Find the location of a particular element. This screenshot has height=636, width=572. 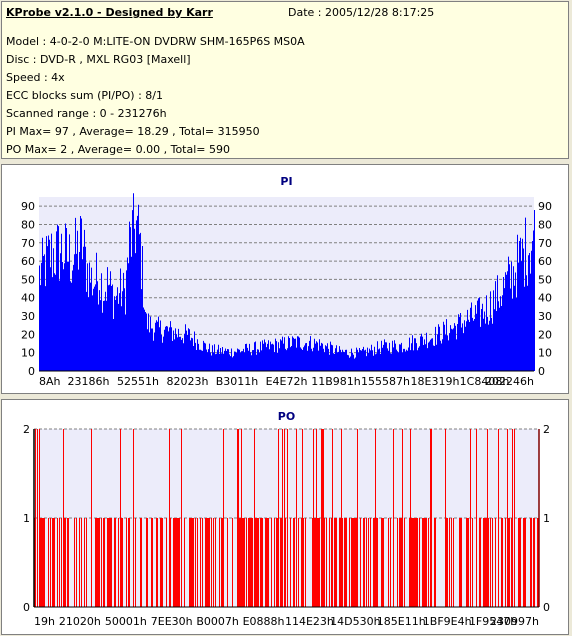

disc-info: Disc : DVD-R , MXL RG03 [Maxell] is located at coordinates (98, 59).